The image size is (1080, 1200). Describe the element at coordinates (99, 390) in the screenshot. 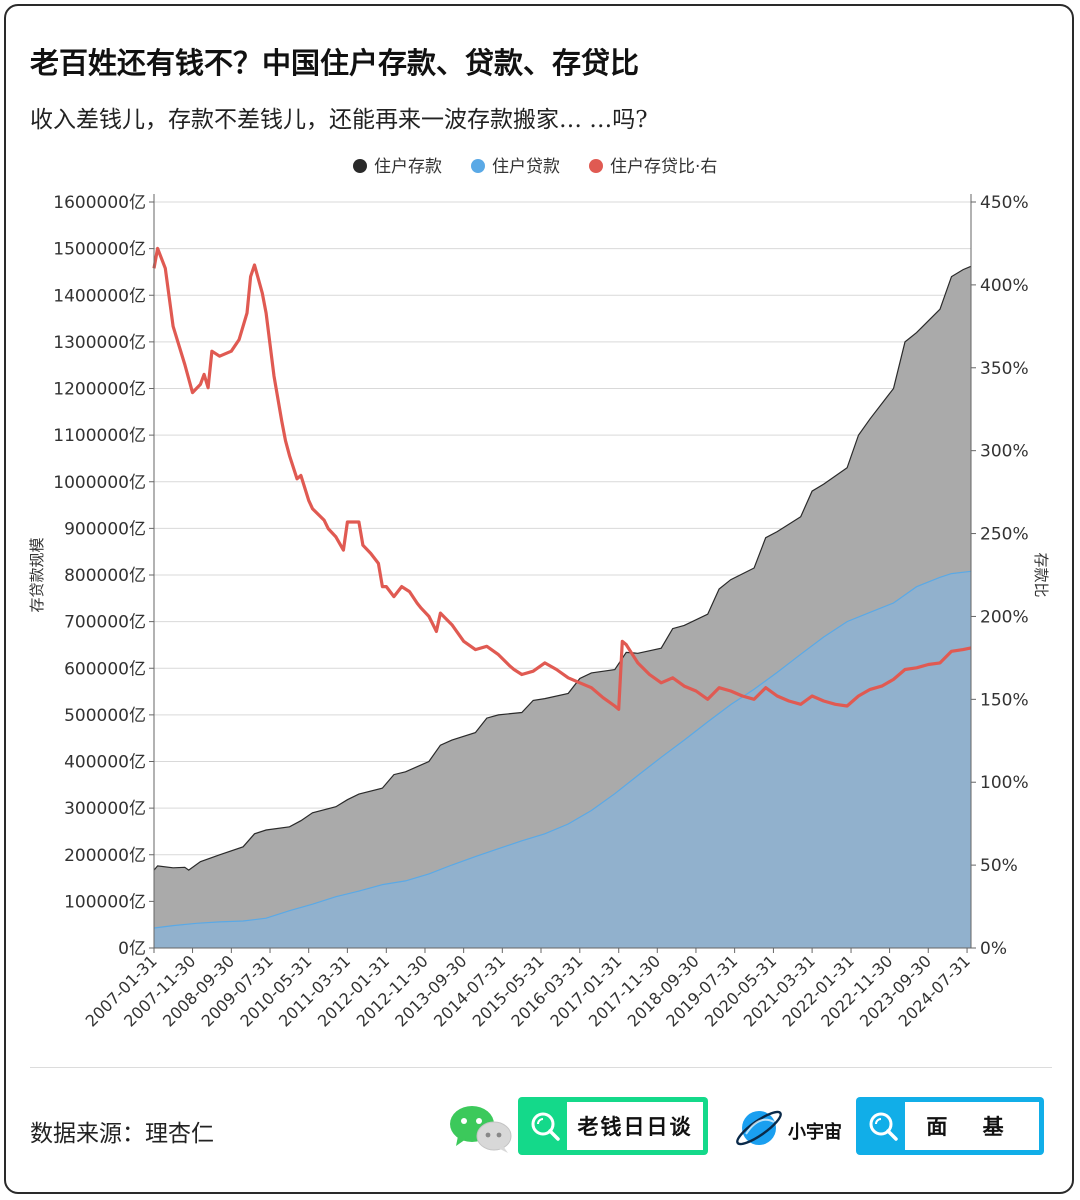

I see `y-tick-label: 1200000亿` at that location.